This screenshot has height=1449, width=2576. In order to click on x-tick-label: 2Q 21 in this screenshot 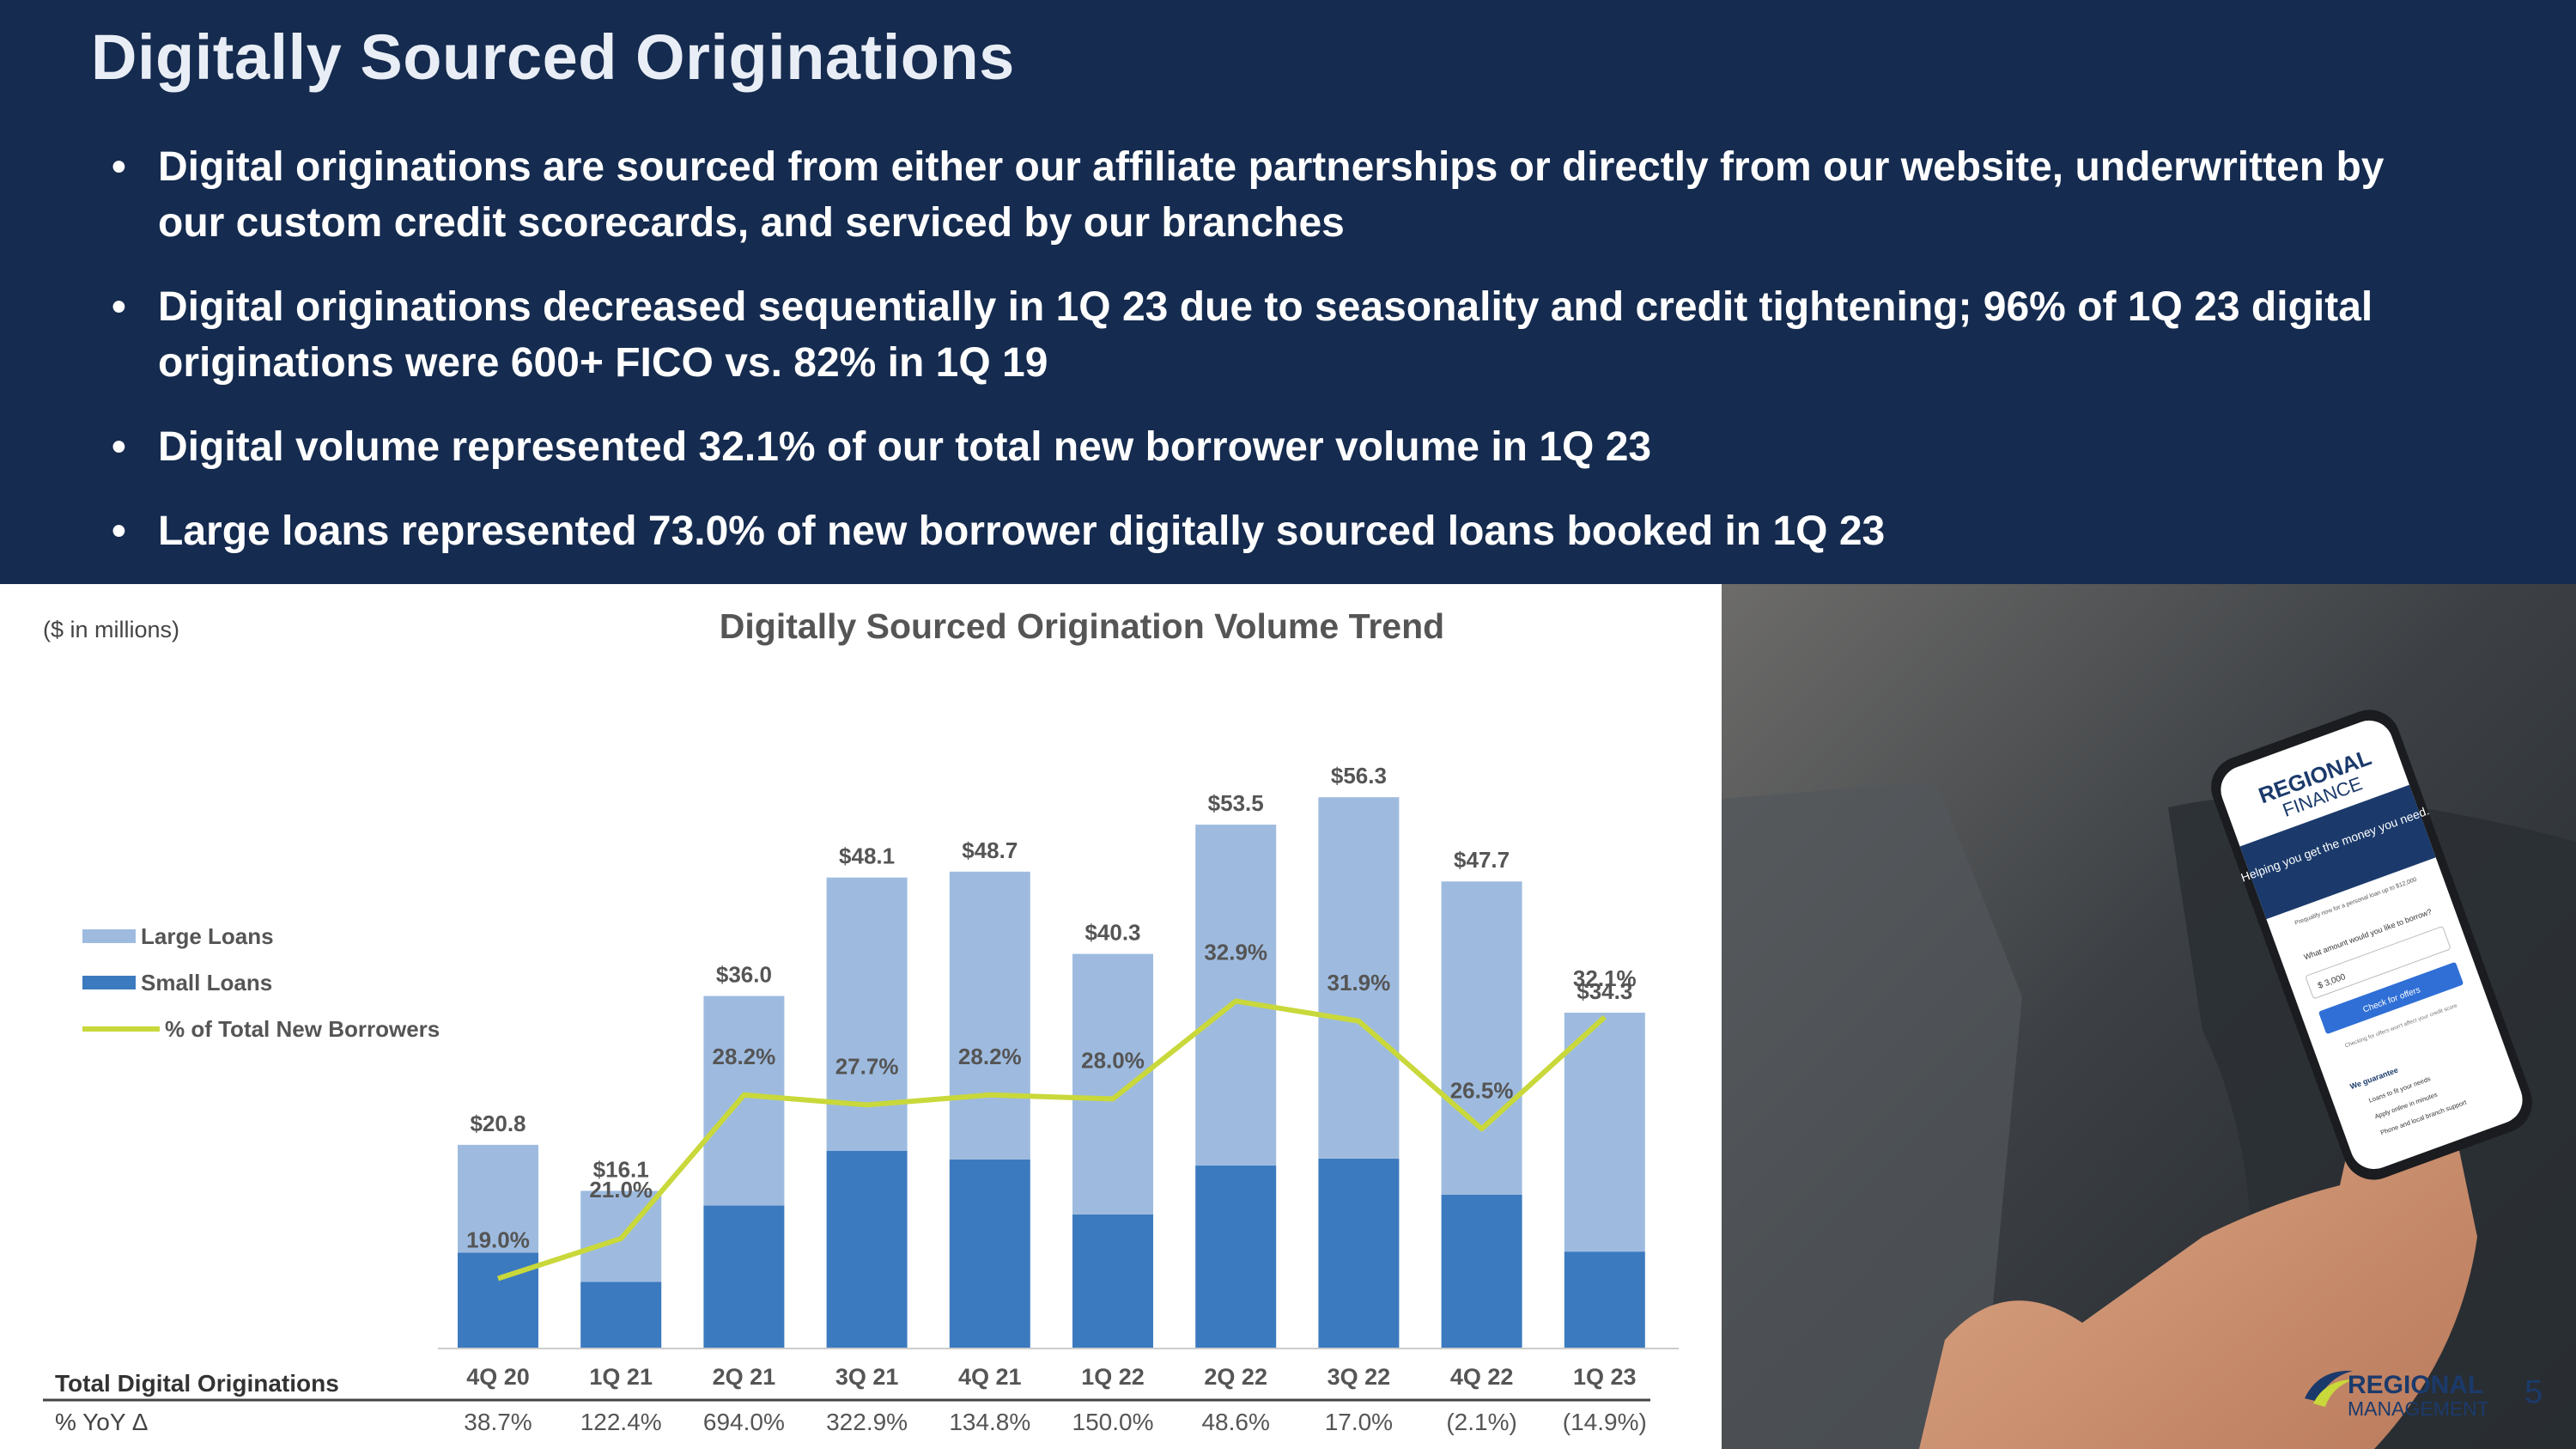, I will do `click(744, 1377)`.